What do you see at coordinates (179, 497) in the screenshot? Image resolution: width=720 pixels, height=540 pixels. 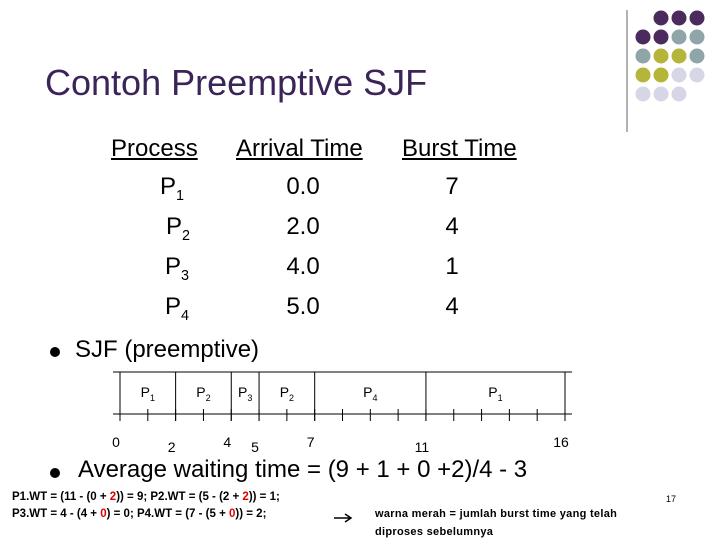 I see `footer-segment: )) = 9; P2.WT = (5 - (2 +` at bounding box center [179, 497].